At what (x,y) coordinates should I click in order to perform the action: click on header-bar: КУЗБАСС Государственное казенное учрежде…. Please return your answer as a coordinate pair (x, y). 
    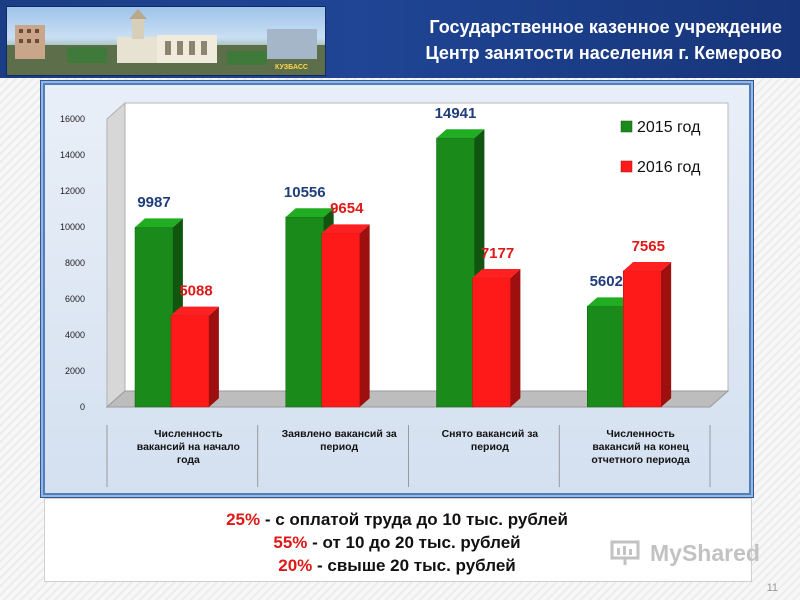
    Looking at the image, I should click on (400, 39).